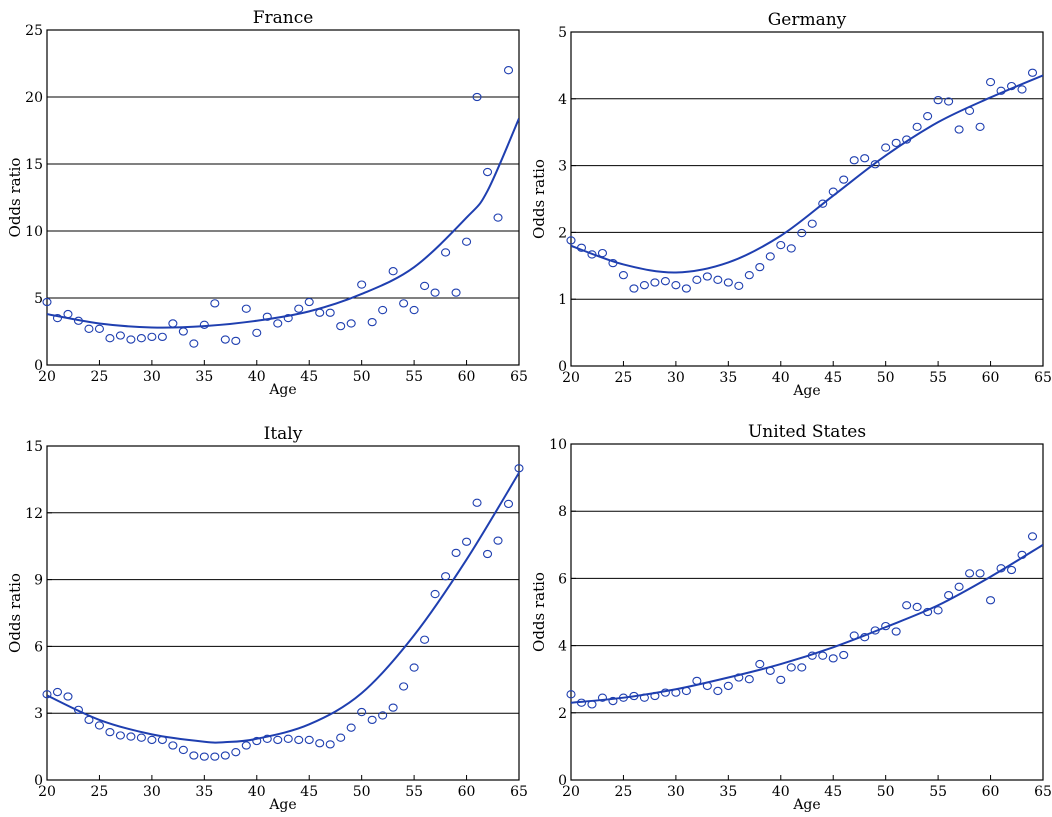  What do you see at coordinates (34, 165) in the screenshot?
I see `y-tick-label: 15` at bounding box center [34, 165].